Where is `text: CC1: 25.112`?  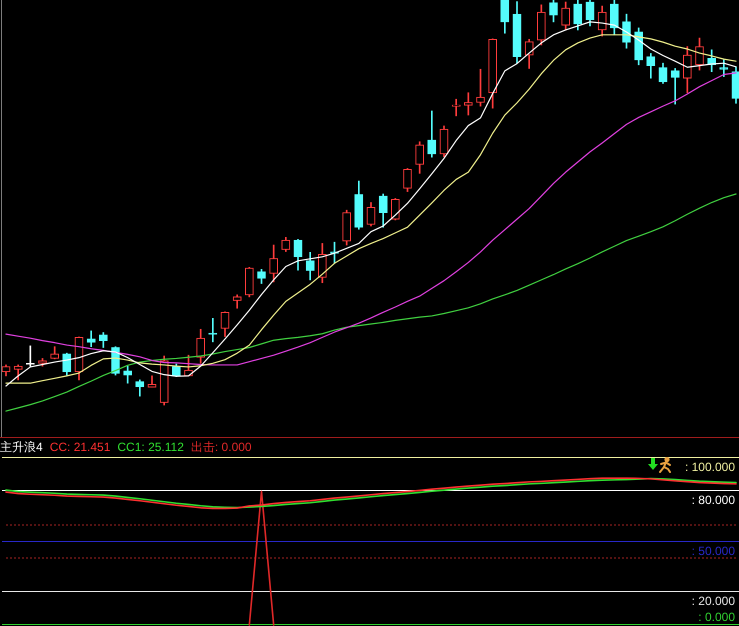
text: CC1: 25.112 is located at coordinates (150, 447).